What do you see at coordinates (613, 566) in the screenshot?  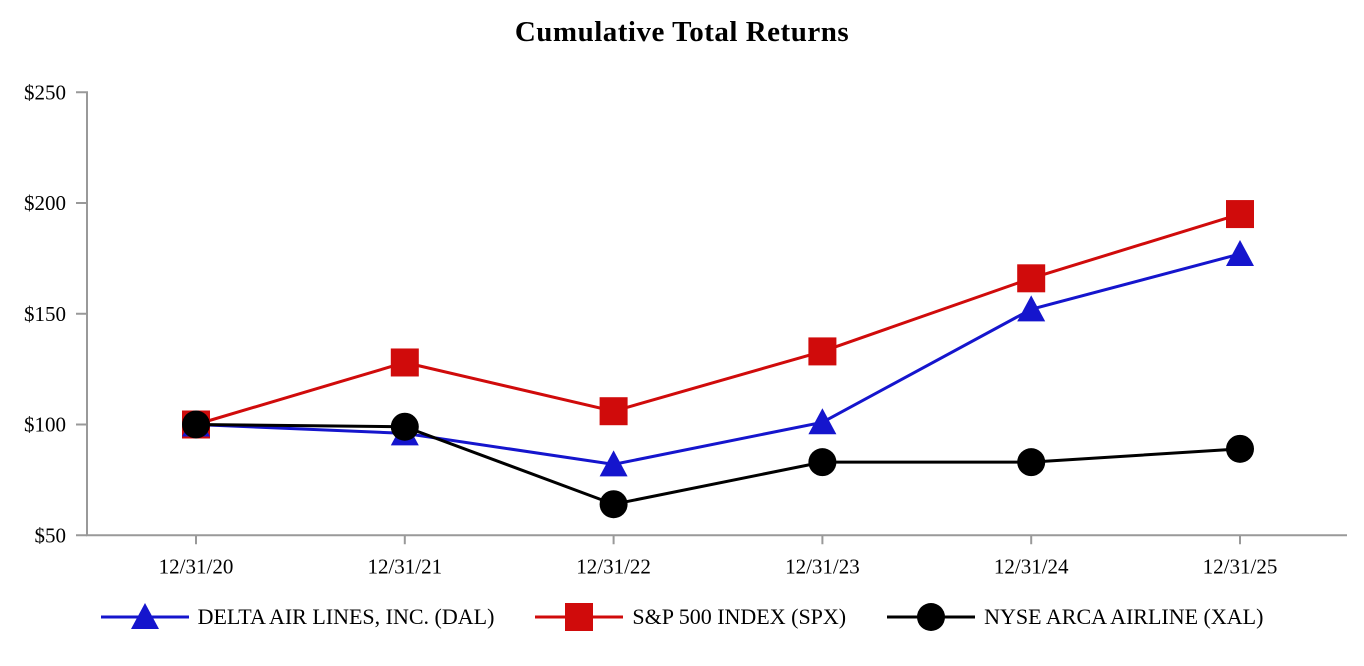 I see `x-tick-label: 12/31/22` at bounding box center [613, 566].